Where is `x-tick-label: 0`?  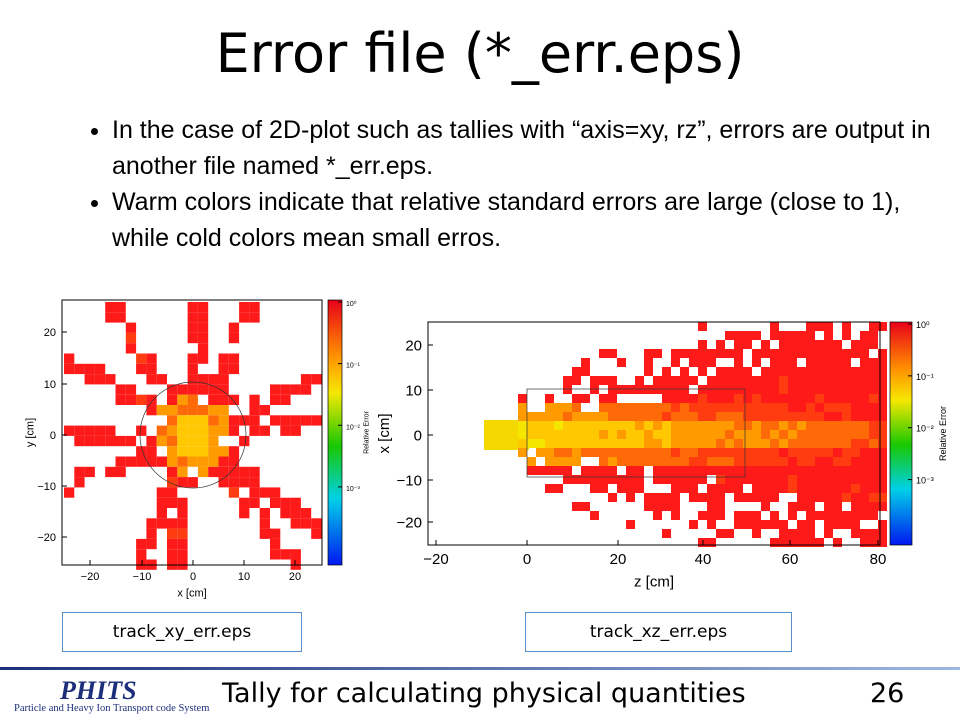
x-tick-label: 0 is located at coordinates (193, 577).